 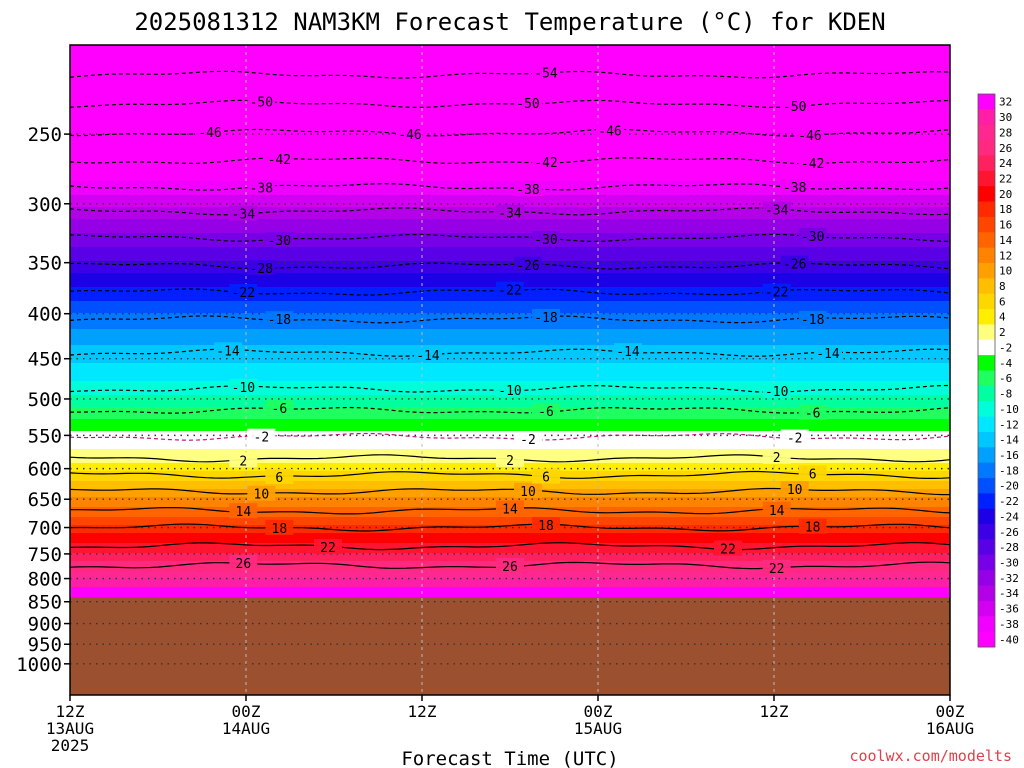 What do you see at coordinates (1009, 593) in the screenshot?
I see `colorbar-label: -34` at bounding box center [1009, 593].